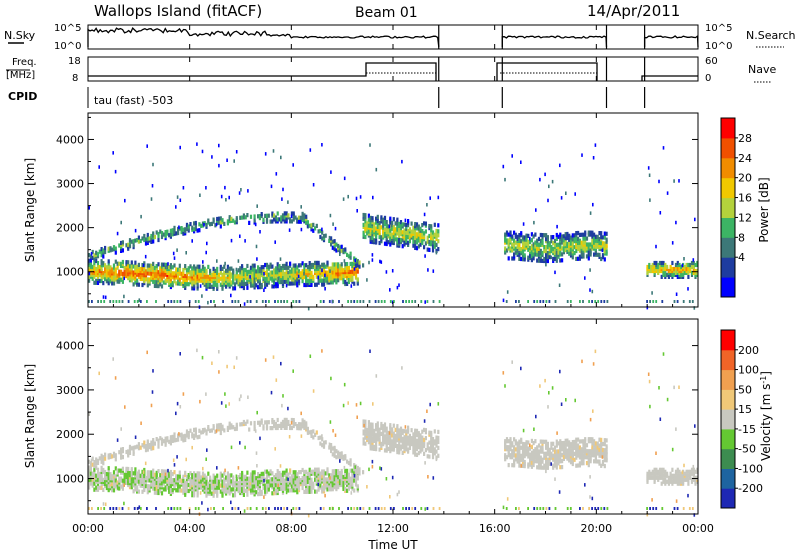 The width and height of the screenshot is (800, 554). I want to click on nsky-trace, so click(393, 37).